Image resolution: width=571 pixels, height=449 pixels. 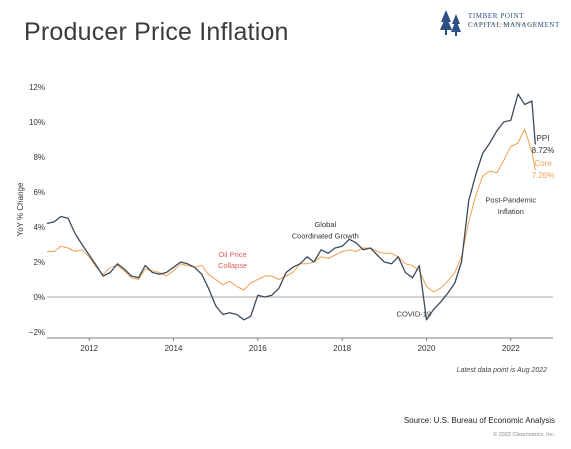 I want to click on x-tick-label: 2016, so click(x=258, y=348).